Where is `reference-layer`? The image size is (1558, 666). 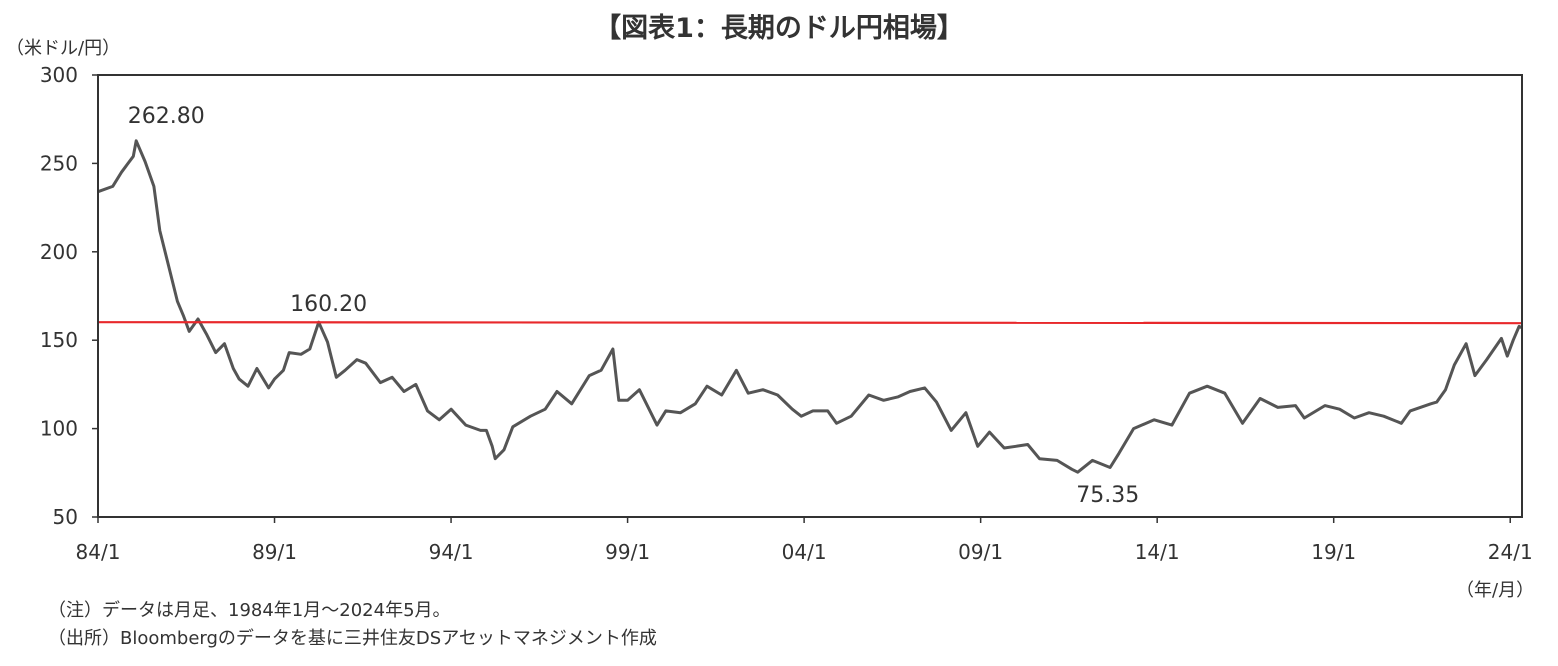 reference-layer is located at coordinates (810, 323).